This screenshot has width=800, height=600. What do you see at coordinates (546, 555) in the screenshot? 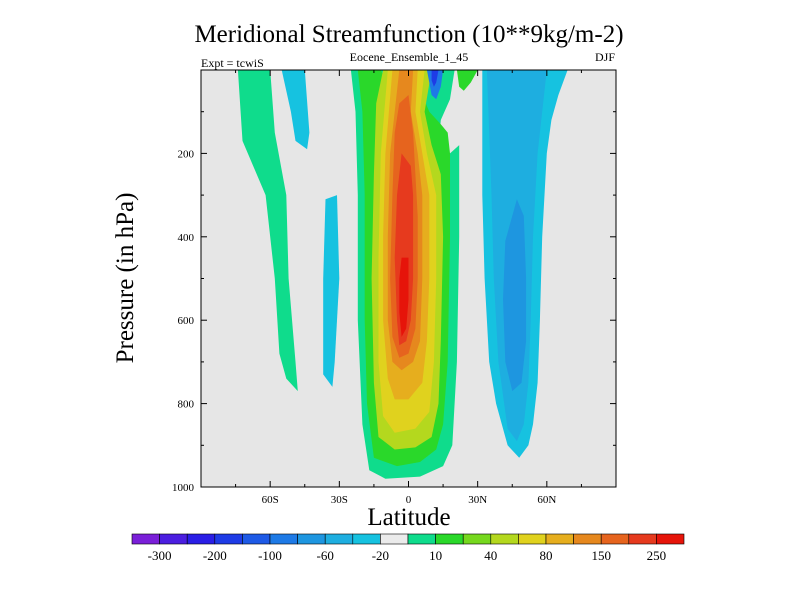
I see `colorbar-label: 80` at bounding box center [546, 555].